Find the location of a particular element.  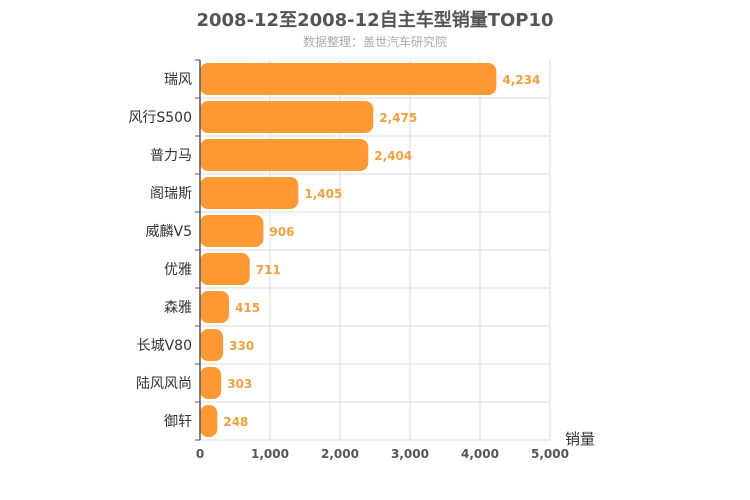

data-label: 2,475 is located at coordinates (398, 118).